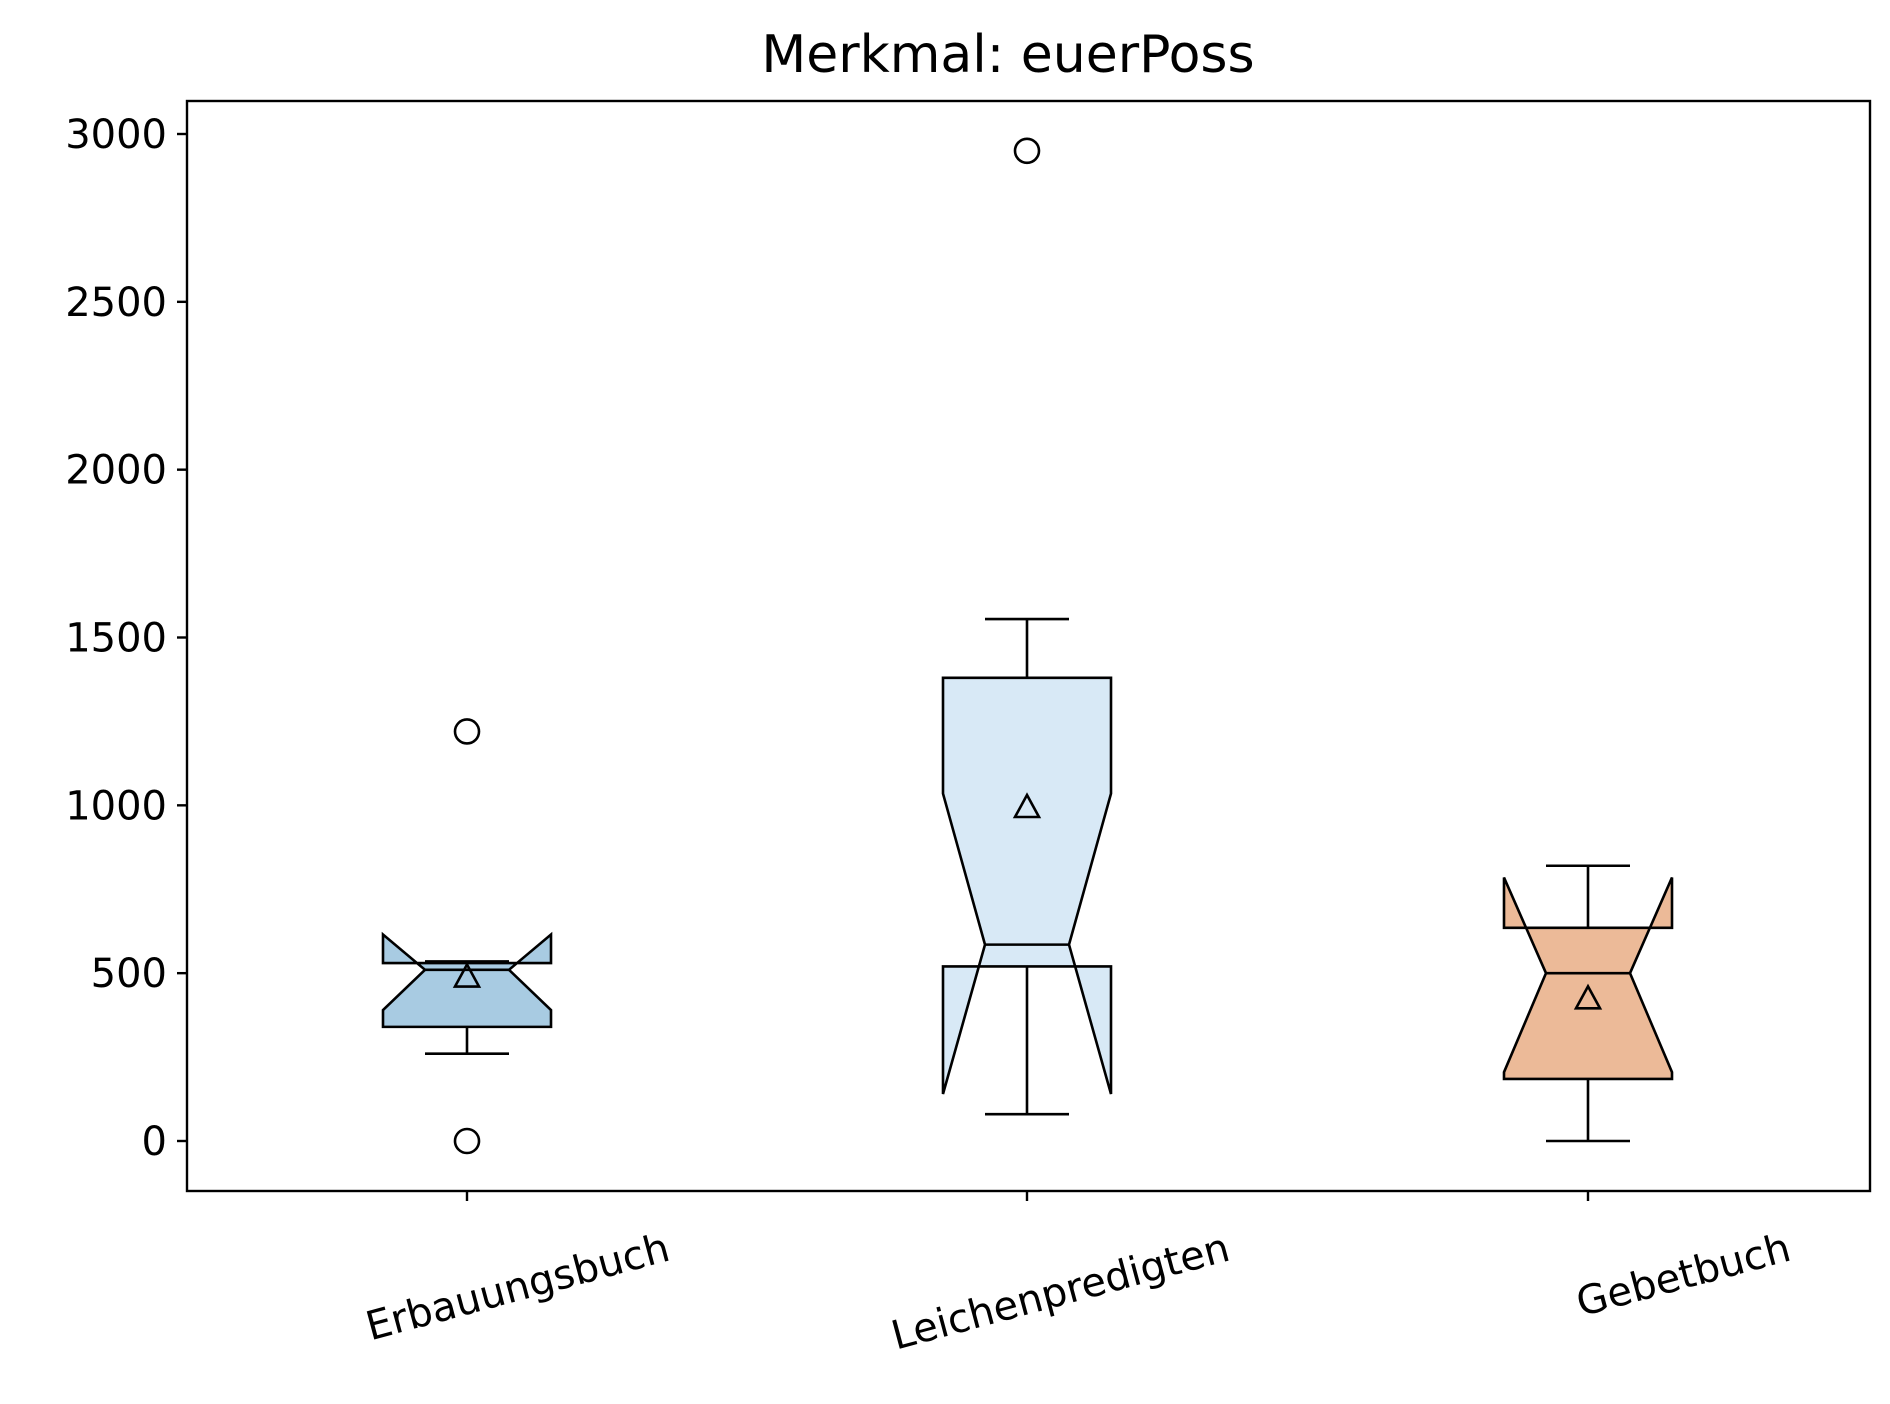 The image size is (1890, 1404). Describe the element at coordinates (129, 974) in the screenshot. I see `y-tick-label: 500` at that location.